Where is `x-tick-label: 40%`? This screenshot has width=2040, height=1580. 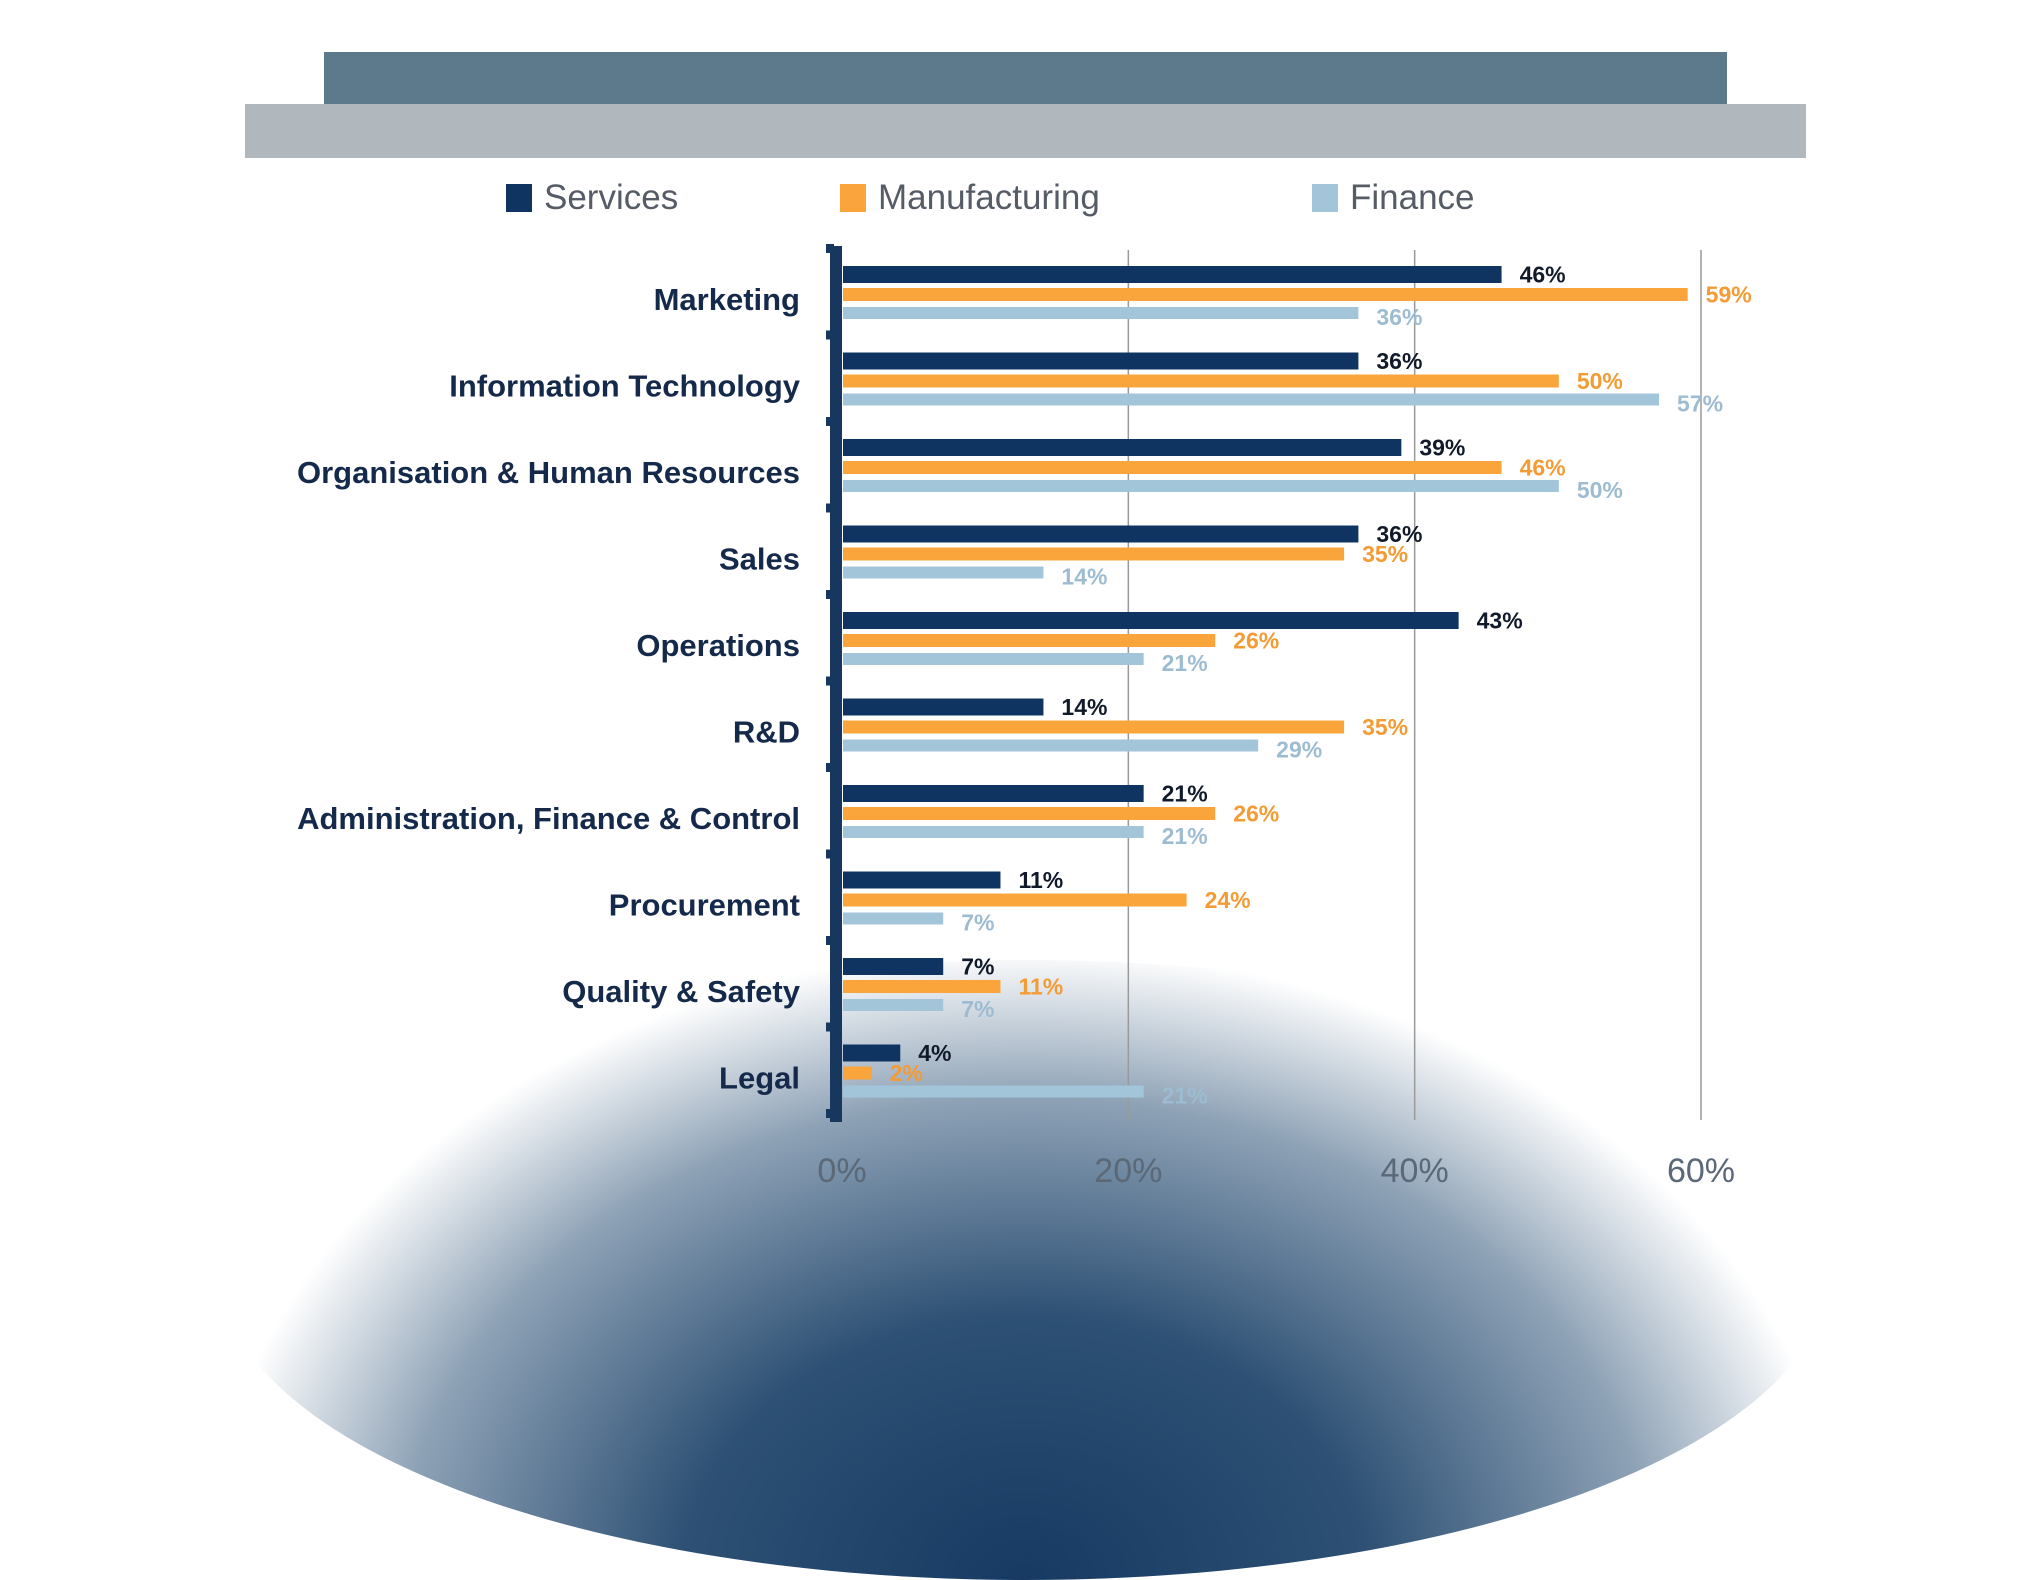 x-tick-label: 40% is located at coordinates (1415, 1171).